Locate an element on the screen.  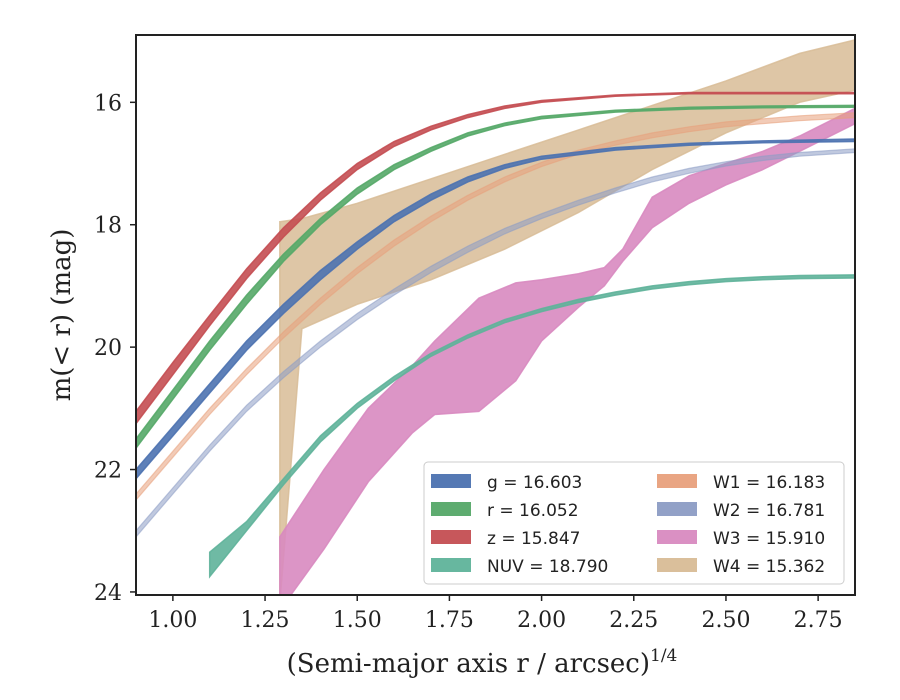
y-ticks: 16 18 20 22 24 is located at coordinates (115, 348).